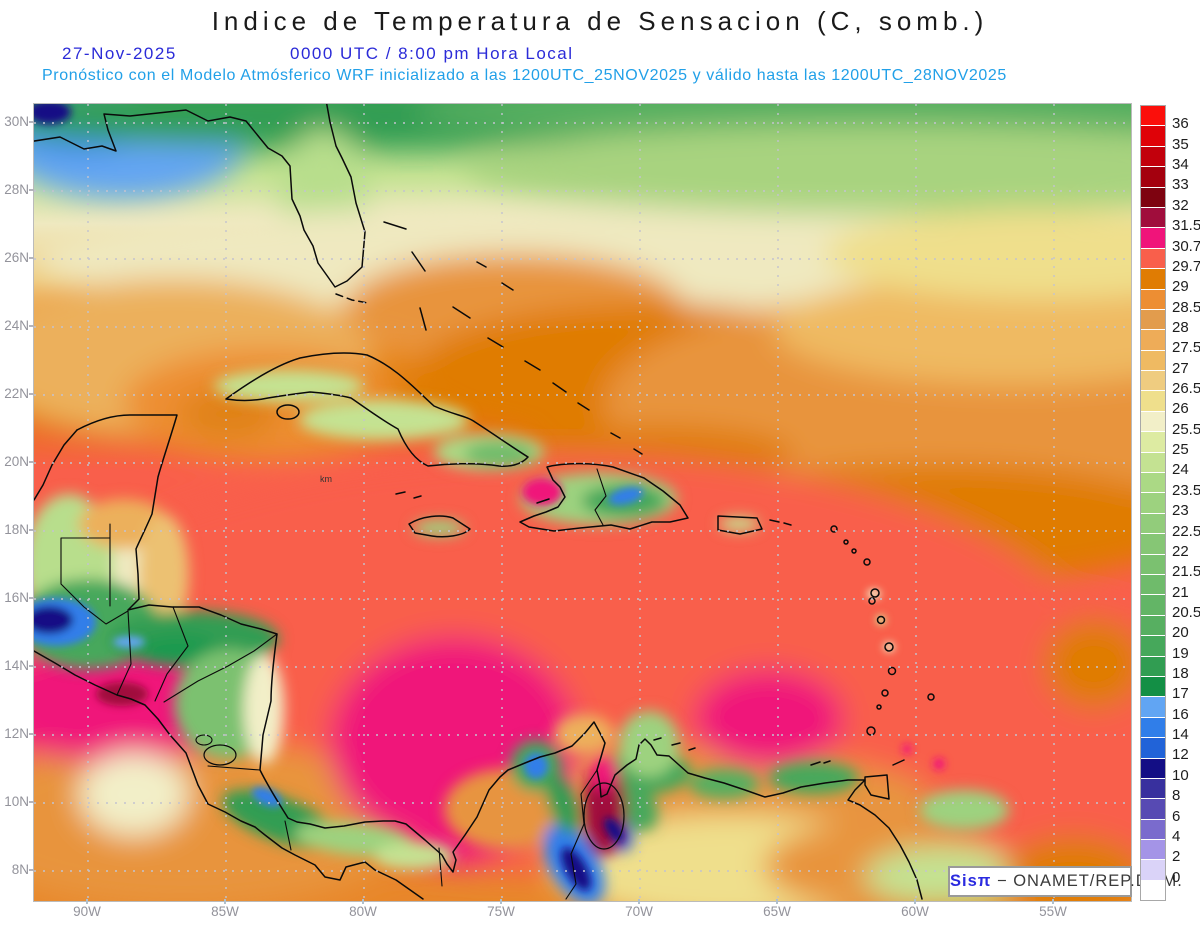 This screenshot has width=1200, height=927. I want to click on colorbar-tick-label: 21, so click(1180, 592).